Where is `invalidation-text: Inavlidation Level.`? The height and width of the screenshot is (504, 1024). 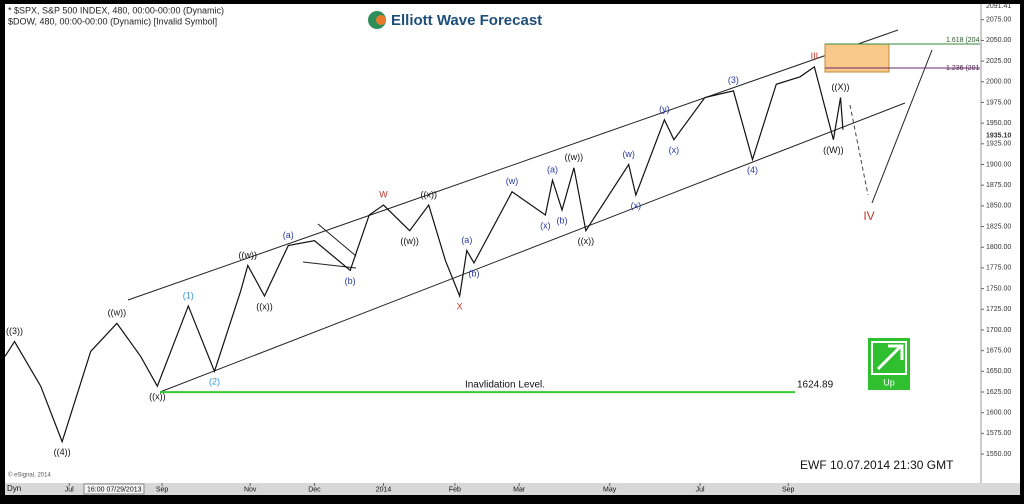
invalidation-text: Inavlidation Level. is located at coordinates (505, 385).